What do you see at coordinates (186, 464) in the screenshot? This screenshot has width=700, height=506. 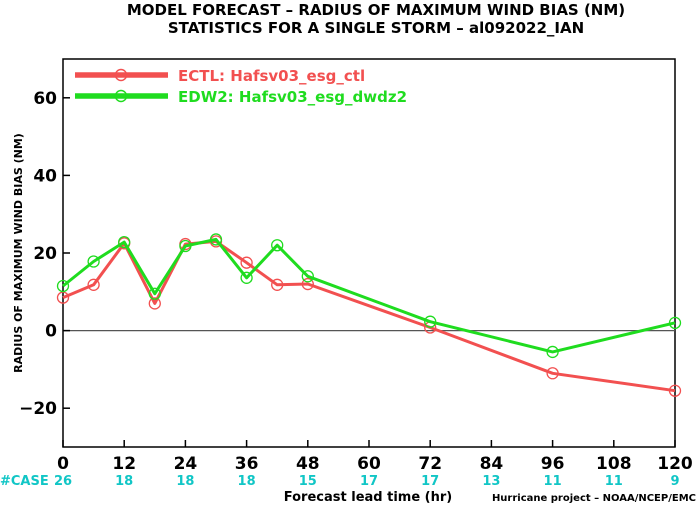 I see `x-tick-label: 24` at bounding box center [186, 464].